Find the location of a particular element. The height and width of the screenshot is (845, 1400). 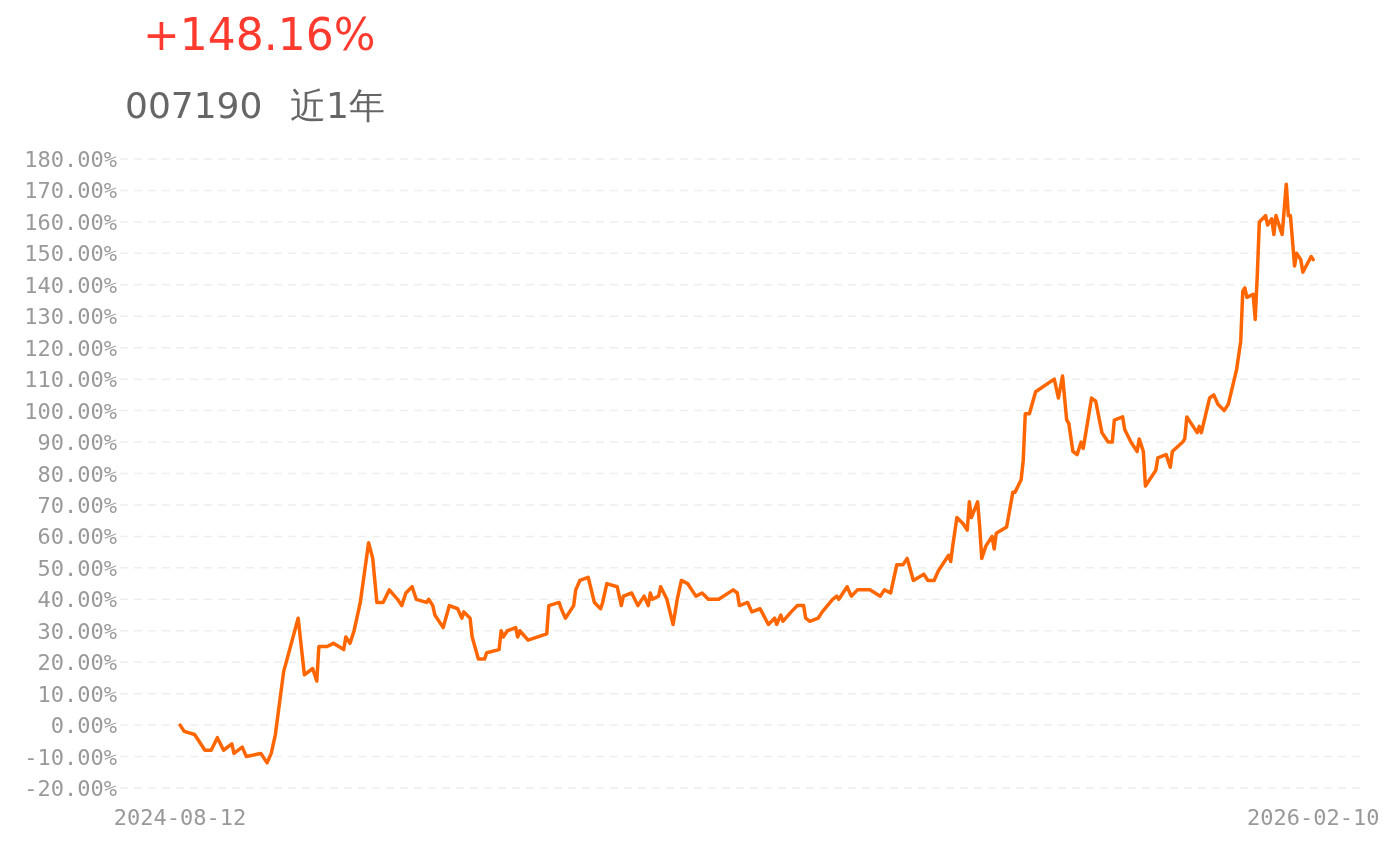

y-tick-label: 10.00% is located at coordinates (77, 694).